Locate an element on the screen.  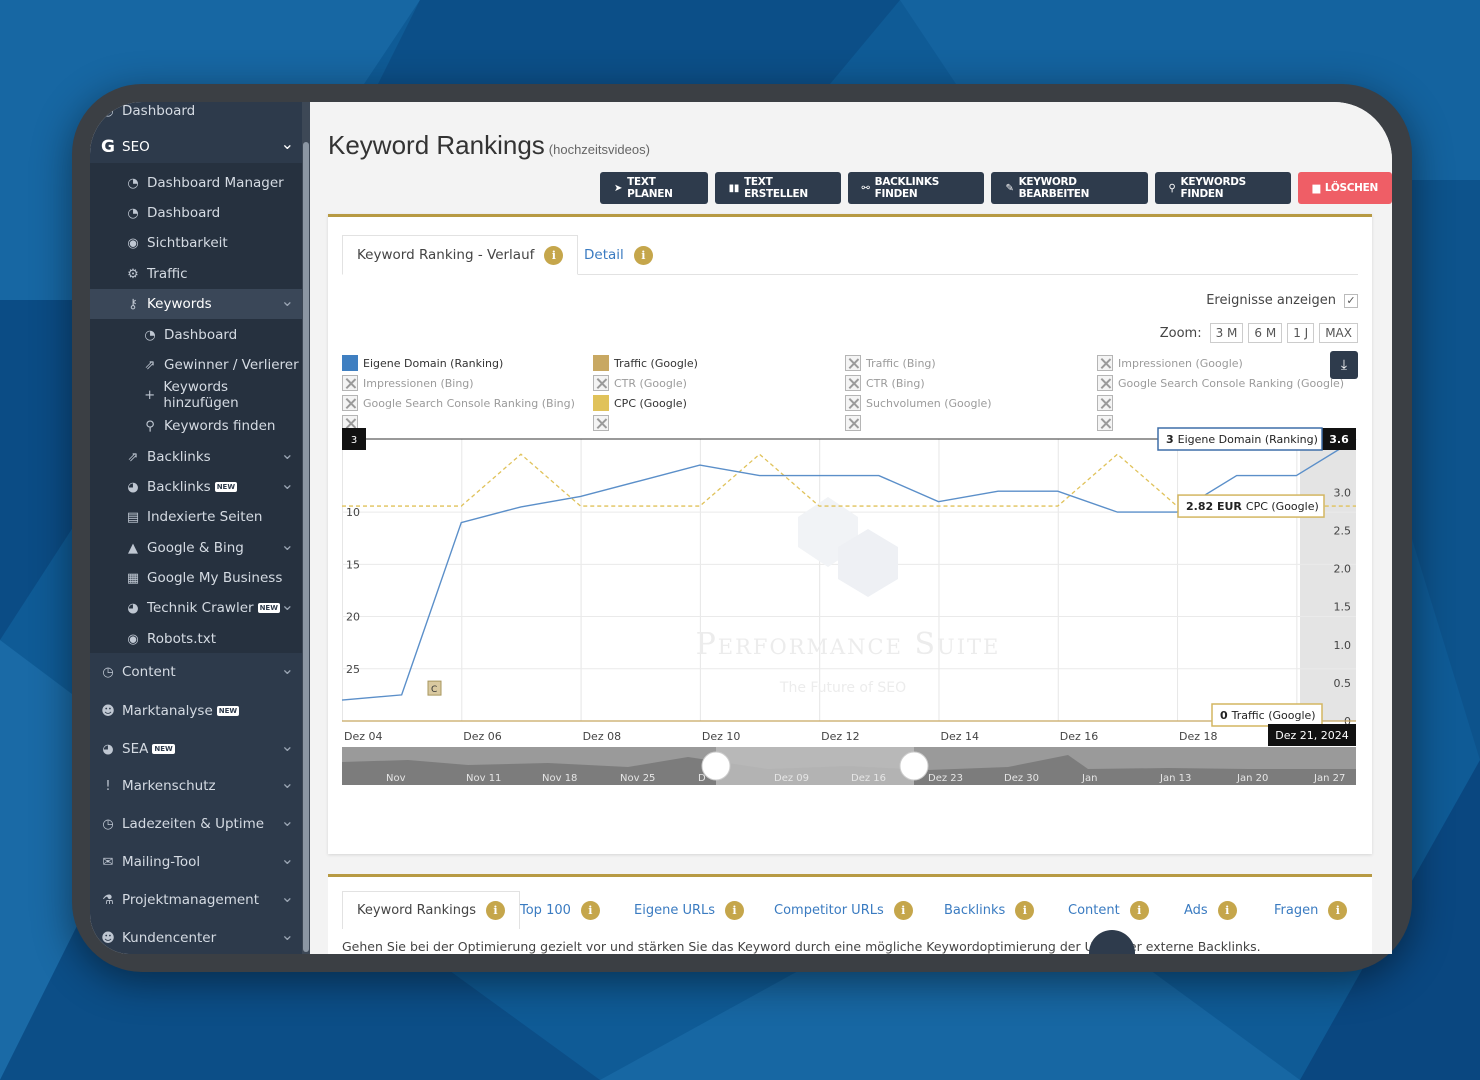
trash-icon: ▆ is located at coordinates (1316, 188).